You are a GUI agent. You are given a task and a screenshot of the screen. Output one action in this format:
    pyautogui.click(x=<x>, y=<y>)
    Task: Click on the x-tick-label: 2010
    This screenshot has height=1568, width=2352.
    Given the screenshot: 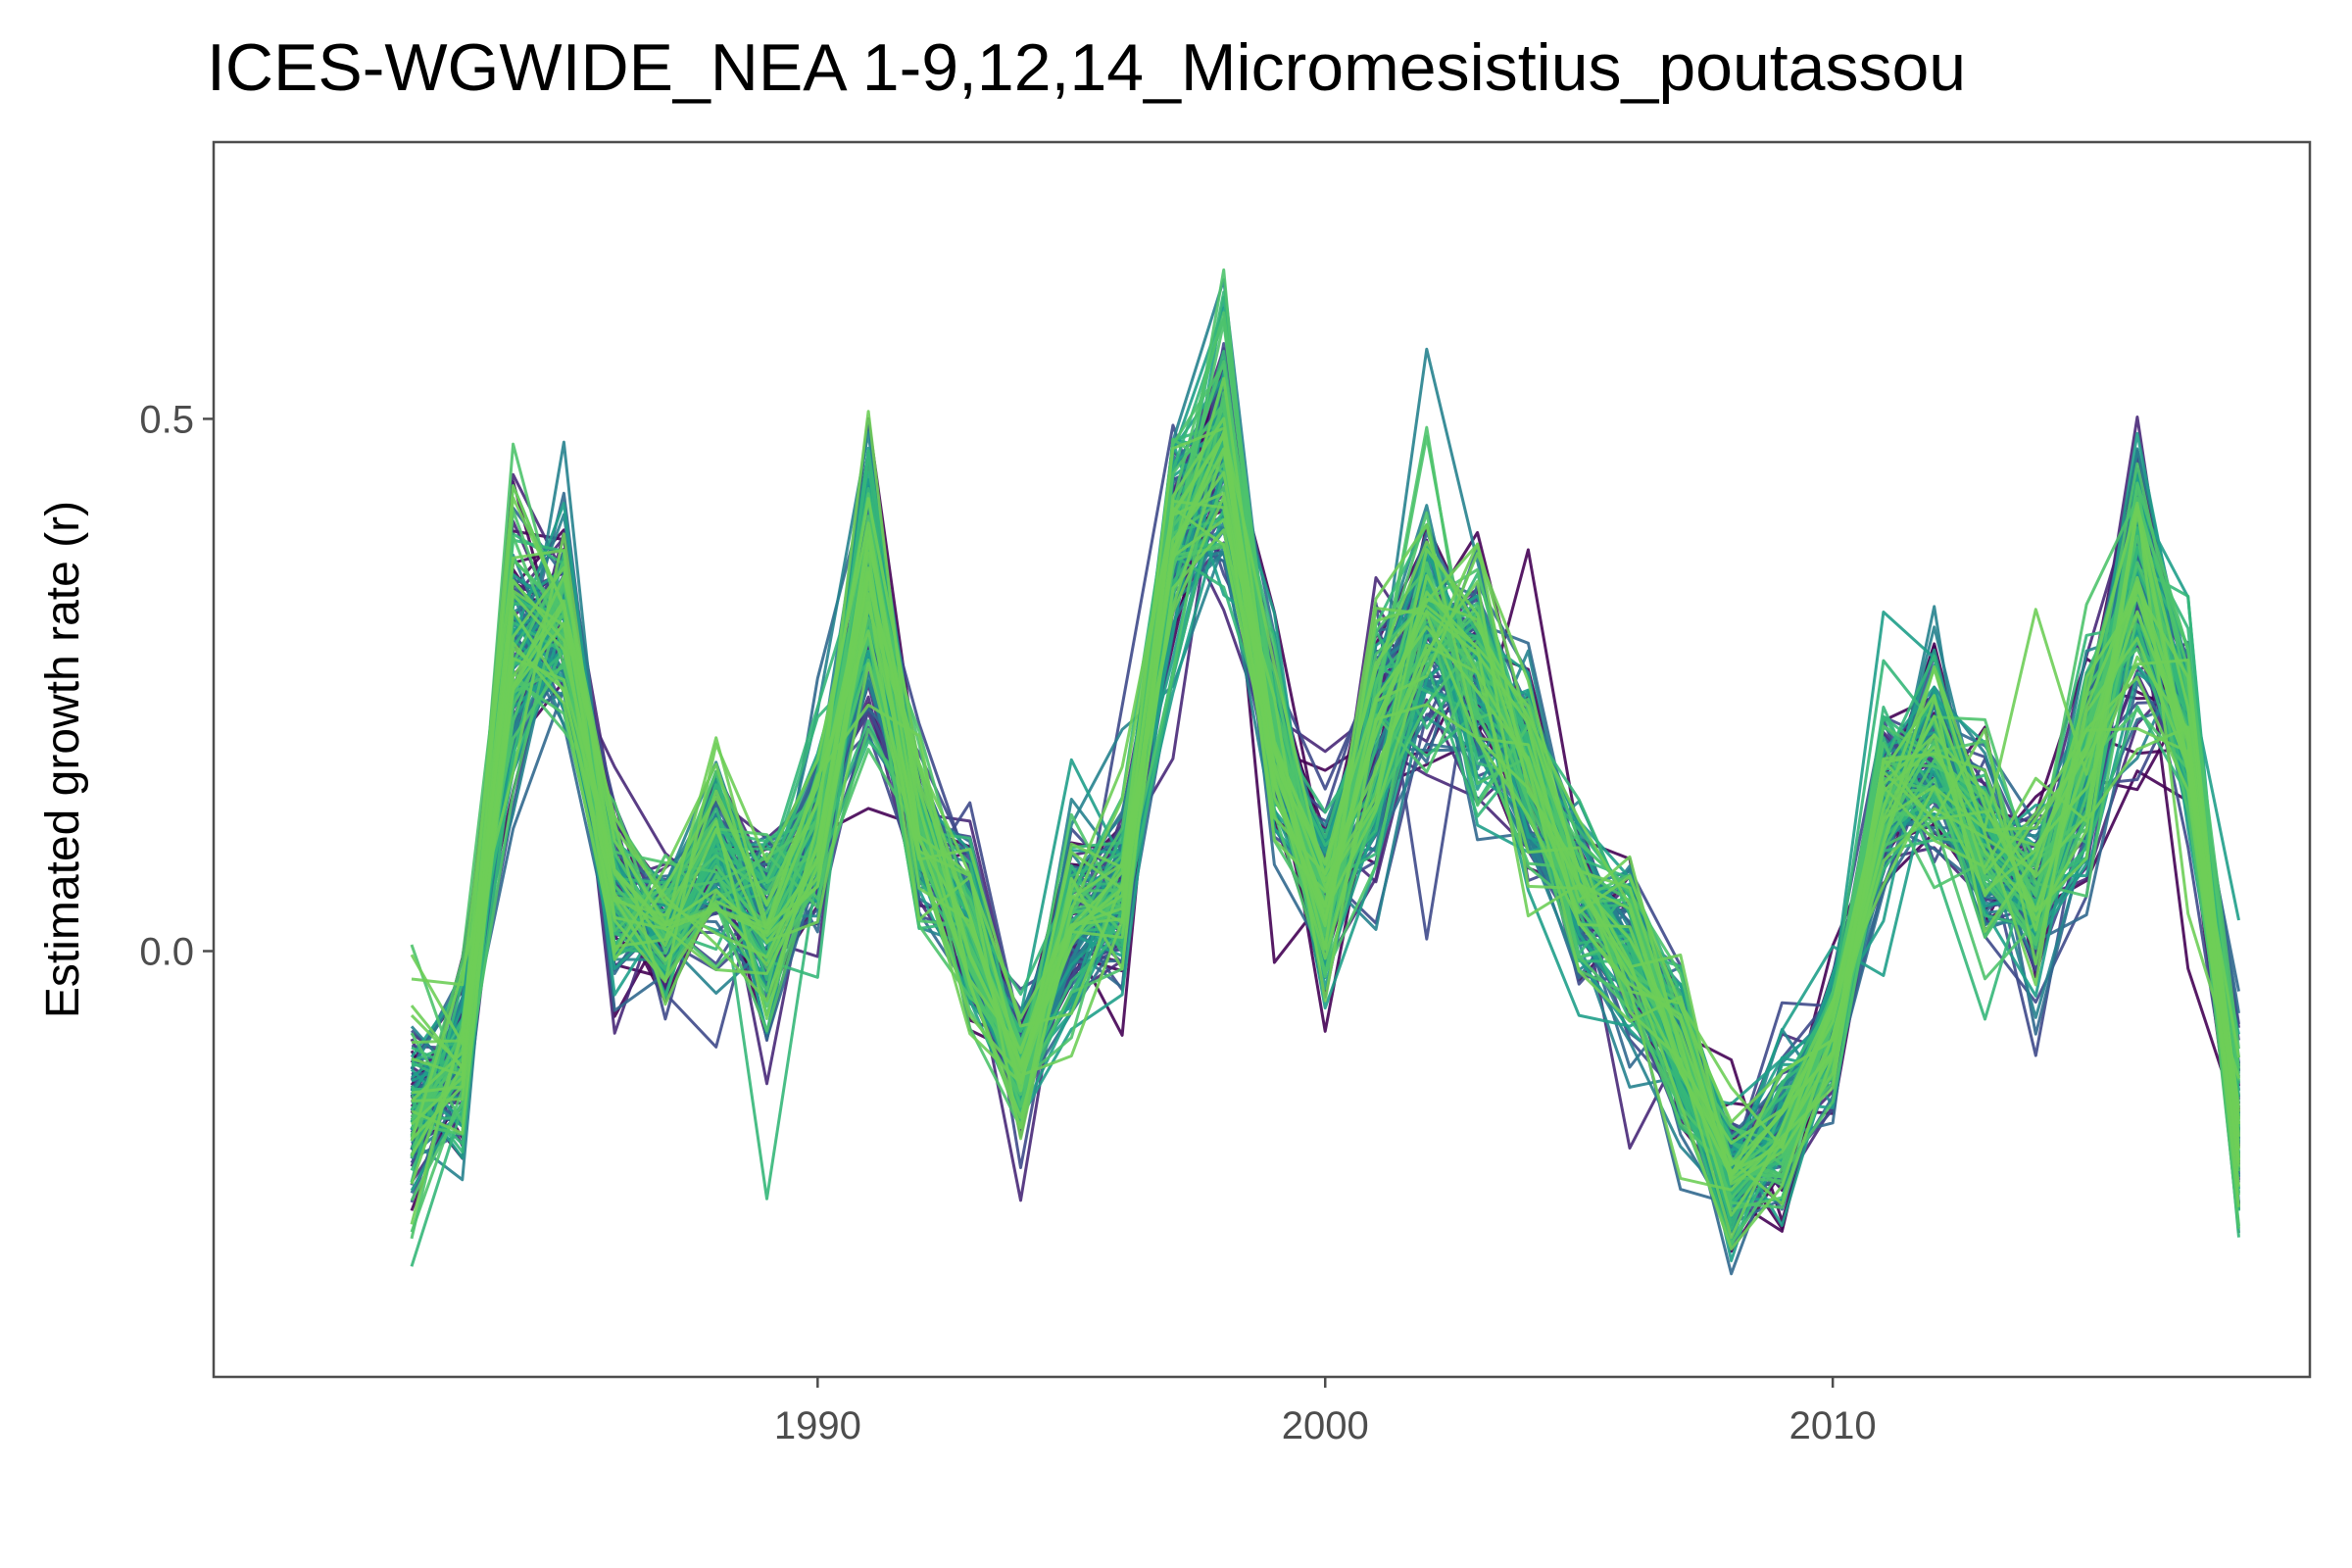 What is the action you would take?
    pyautogui.click(x=1833, y=1425)
    